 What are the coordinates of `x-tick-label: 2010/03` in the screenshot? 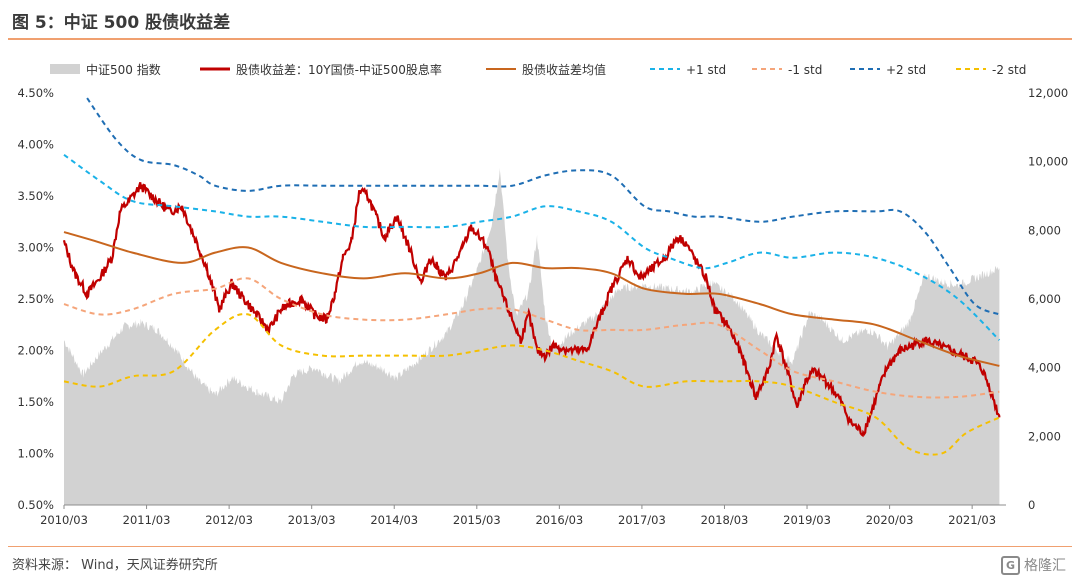 It's located at (64, 520).